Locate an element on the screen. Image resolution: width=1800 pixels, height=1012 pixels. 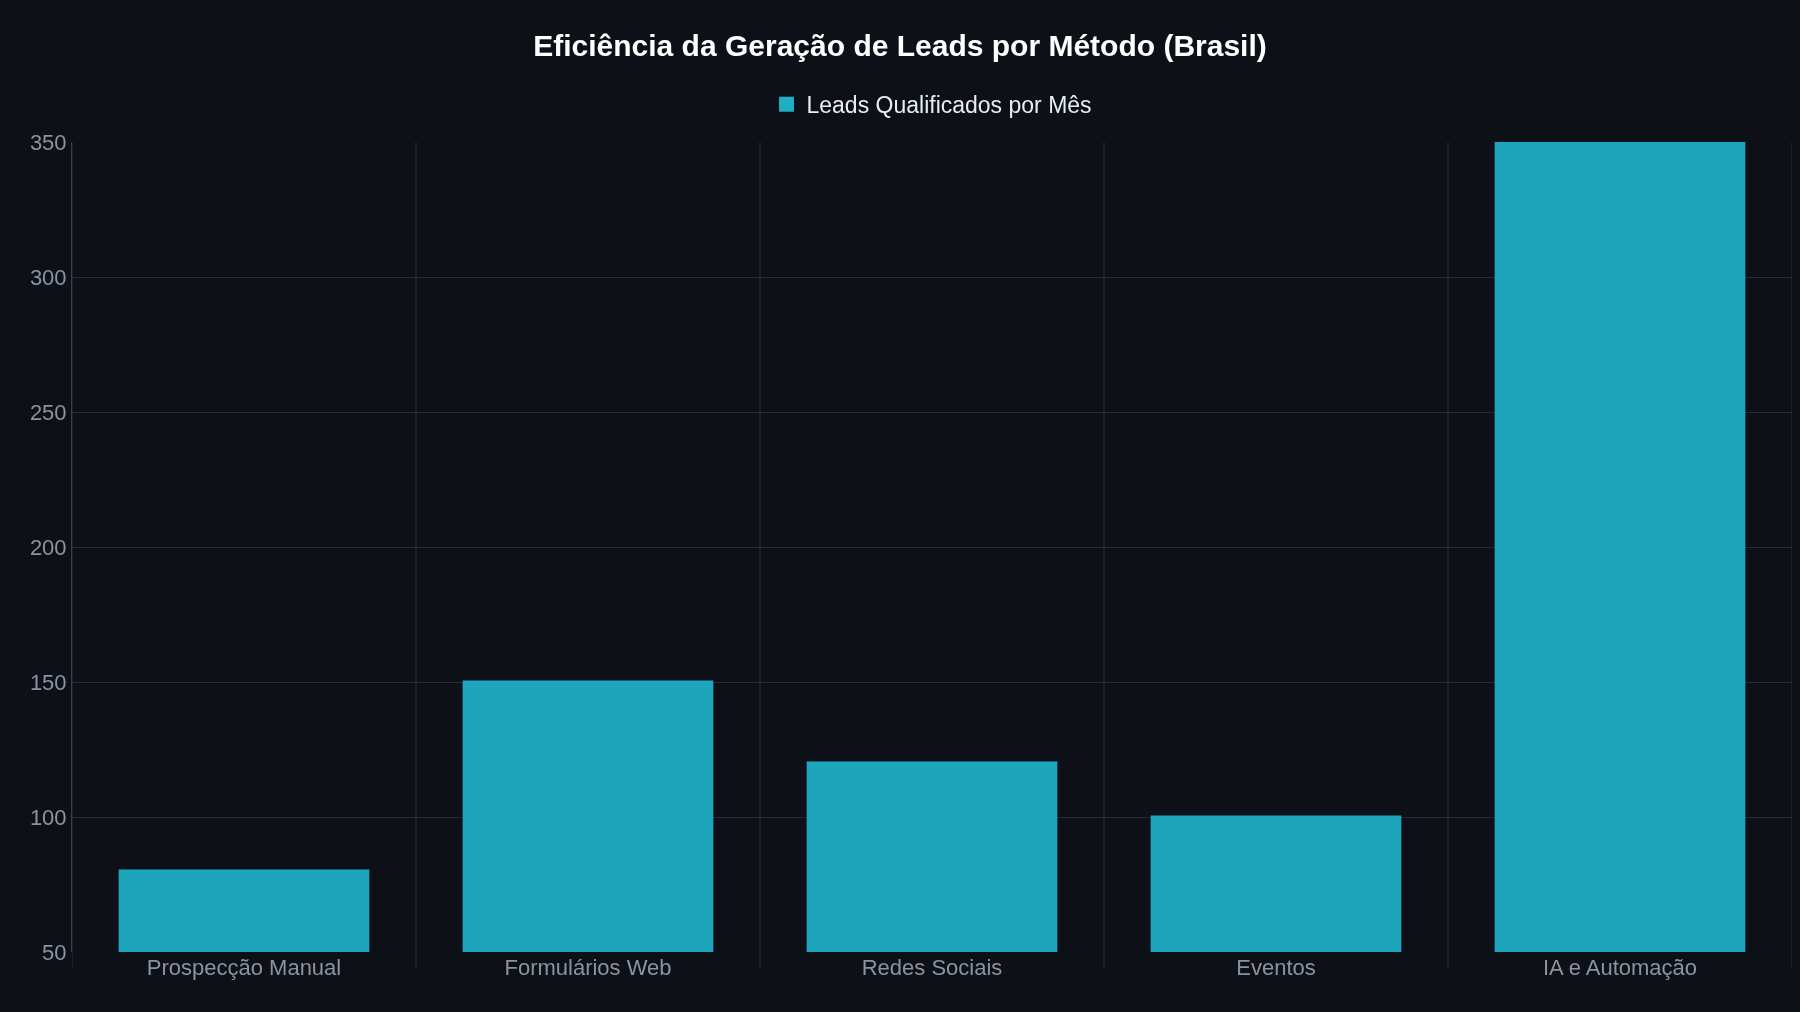
chart-title: Eficiência da Geração de Leads por Método (Brasil) is located at coordinates (900, 46).